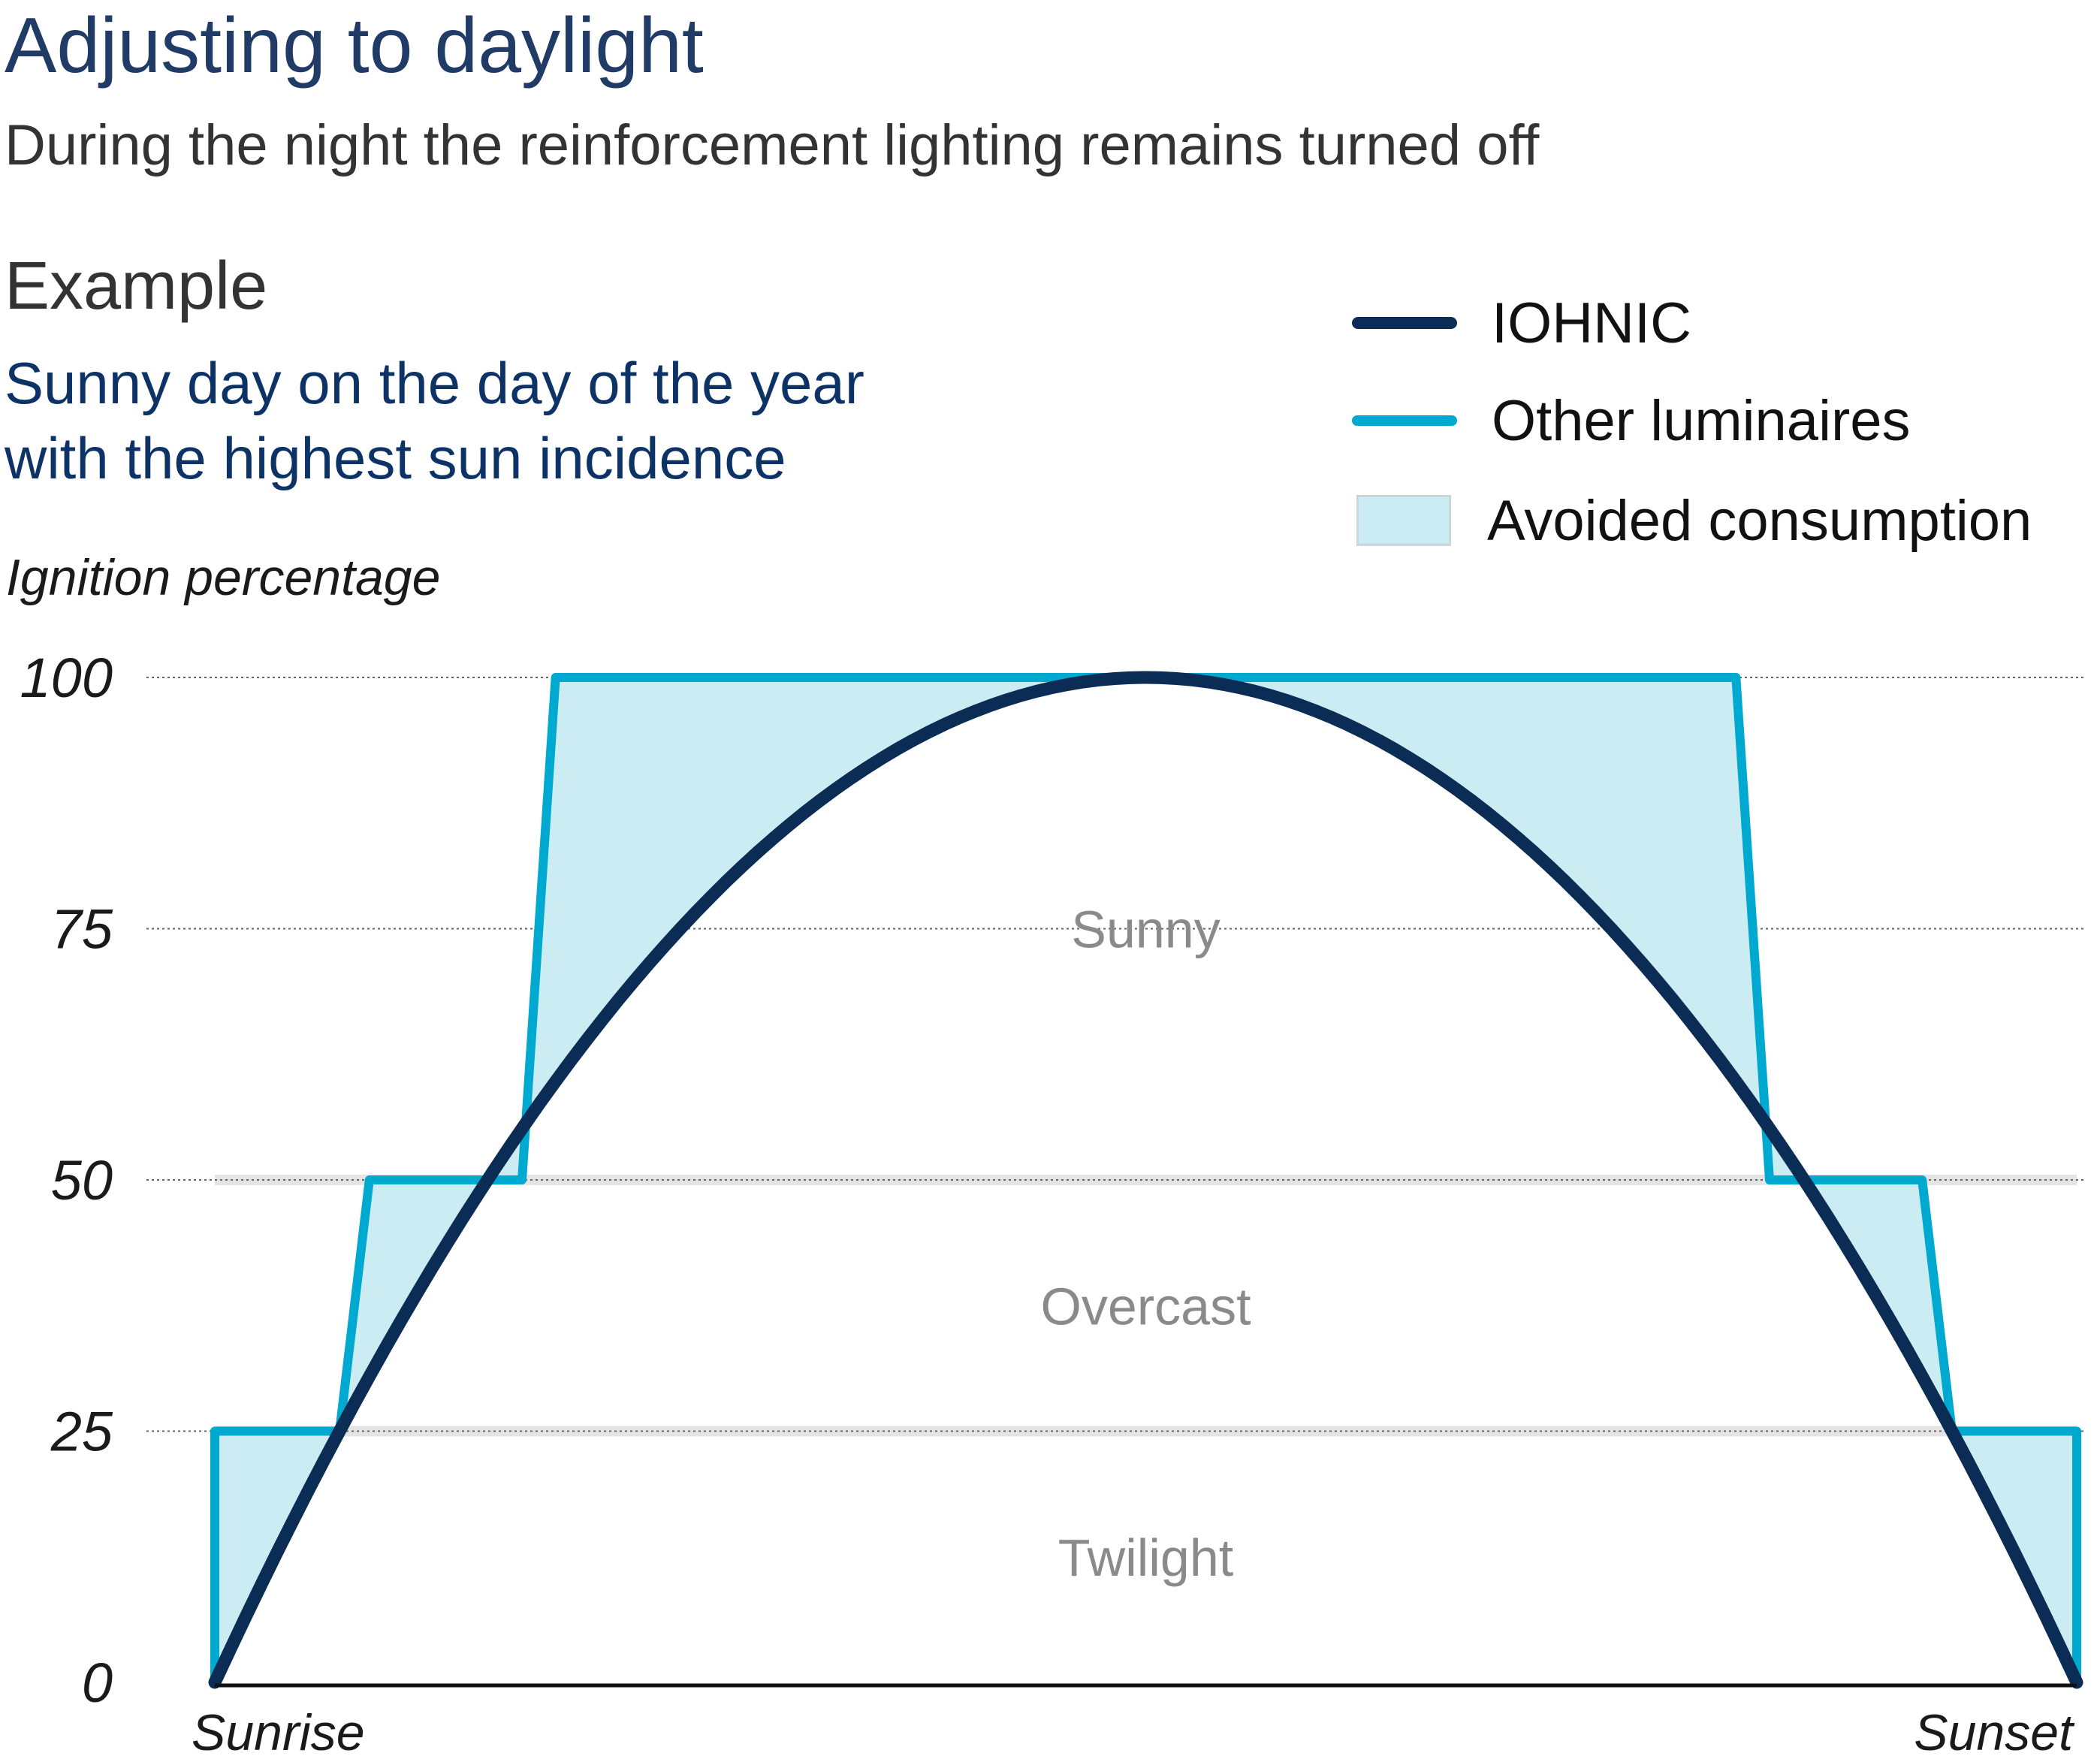  What do you see at coordinates (354, 45) in the screenshot?
I see `chart-title: Adjusting to daylight` at bounding box center [354, 45].